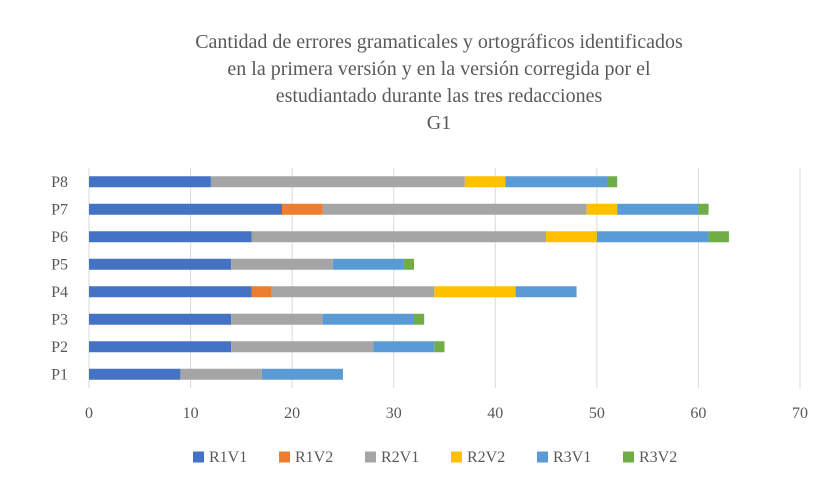  What do you see at coordinates (394, 413) in the screenshot?
I see `x-tick-label: 30` at bounding box center [394, 413].